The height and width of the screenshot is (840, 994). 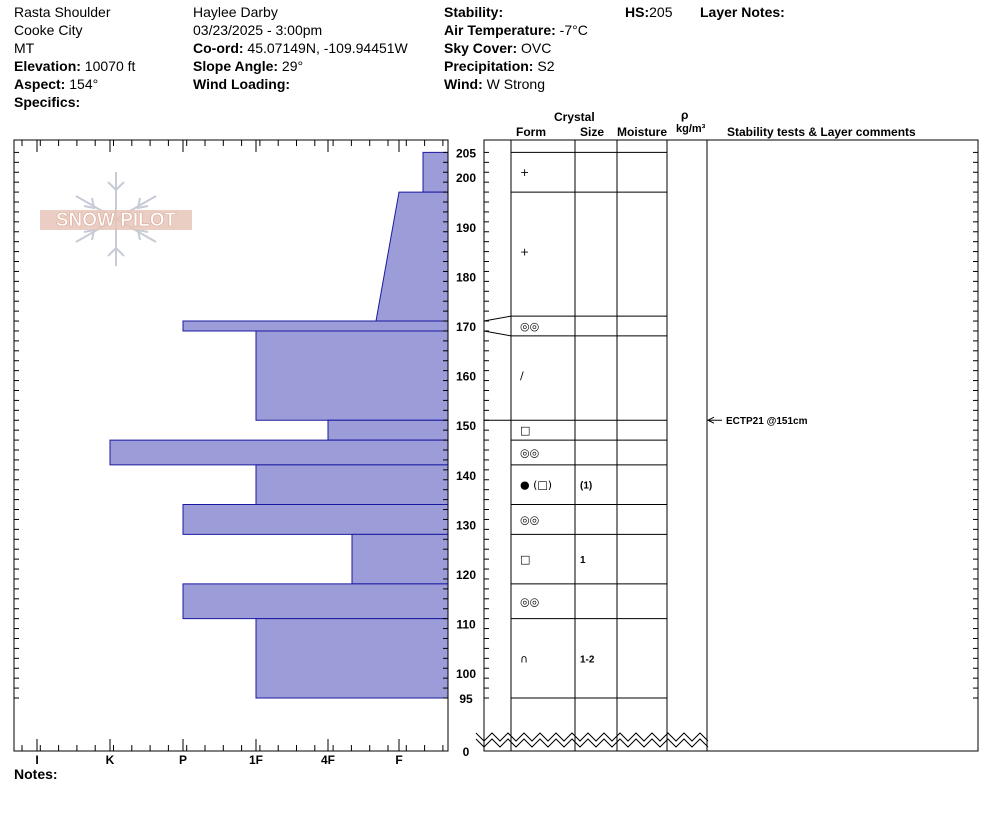 I want to click on crystal-size: (1), so click(x=586, y=486).